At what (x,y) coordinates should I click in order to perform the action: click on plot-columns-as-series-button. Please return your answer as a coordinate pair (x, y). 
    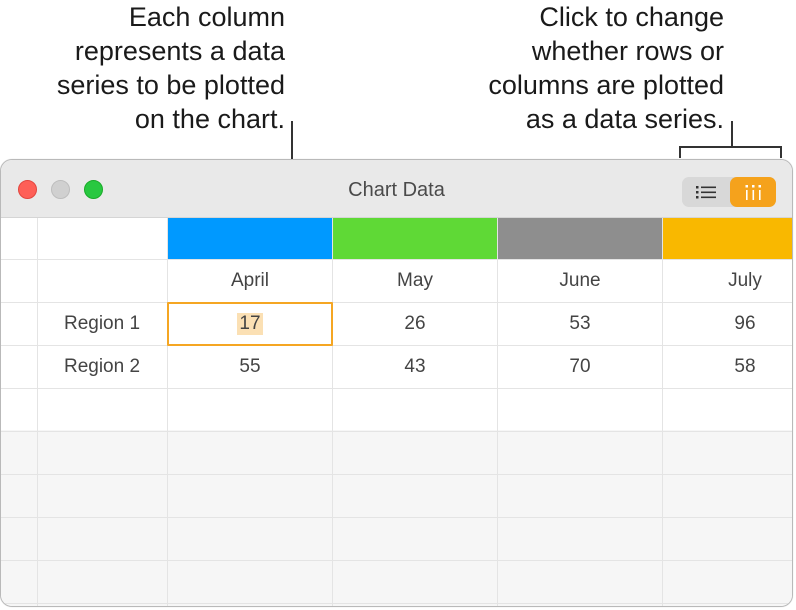
    Looking at the image, I should click on (753, 192).